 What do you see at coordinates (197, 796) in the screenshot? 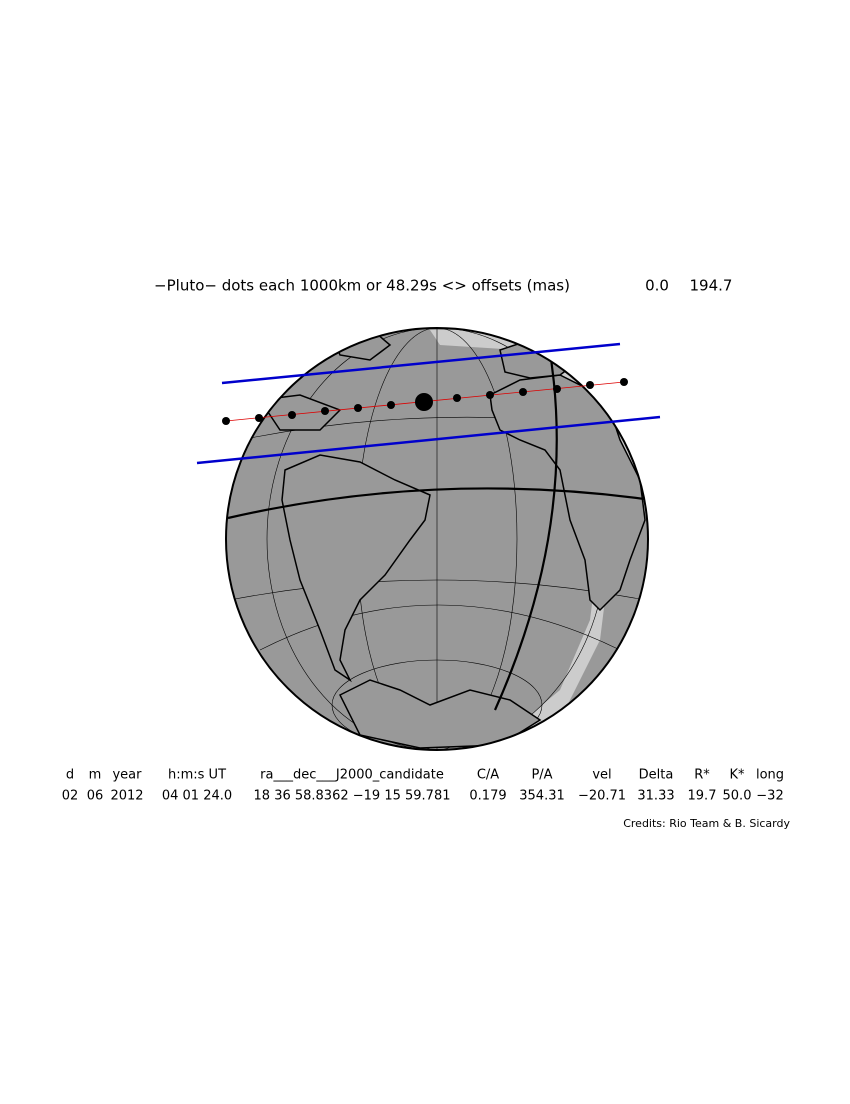
I see `column-value: 04 01 24.0` at bounding box center [197, 796].